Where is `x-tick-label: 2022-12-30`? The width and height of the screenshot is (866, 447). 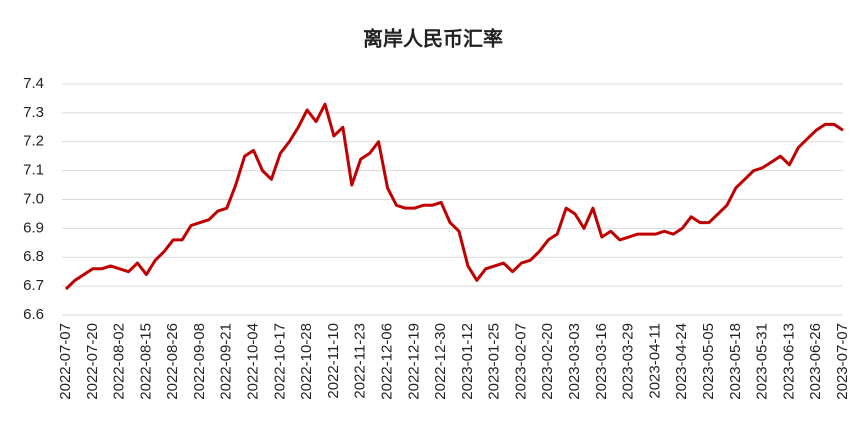
x-tick-label: 2022-12-30 is located at coordinates (440, 361).